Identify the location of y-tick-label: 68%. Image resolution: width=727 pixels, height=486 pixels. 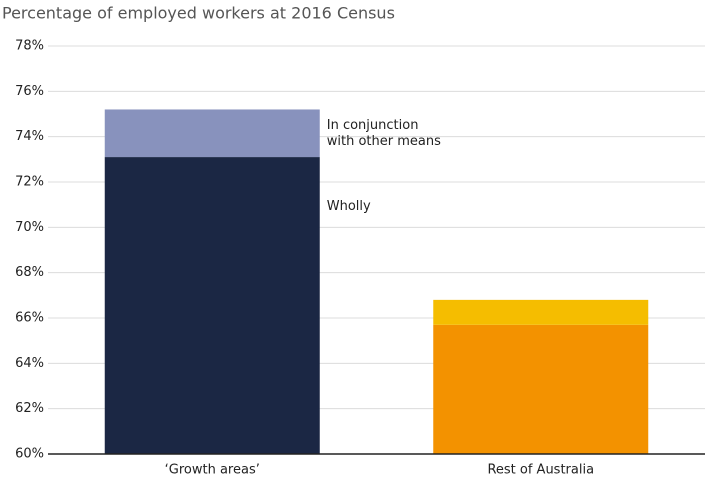
(29, 272).